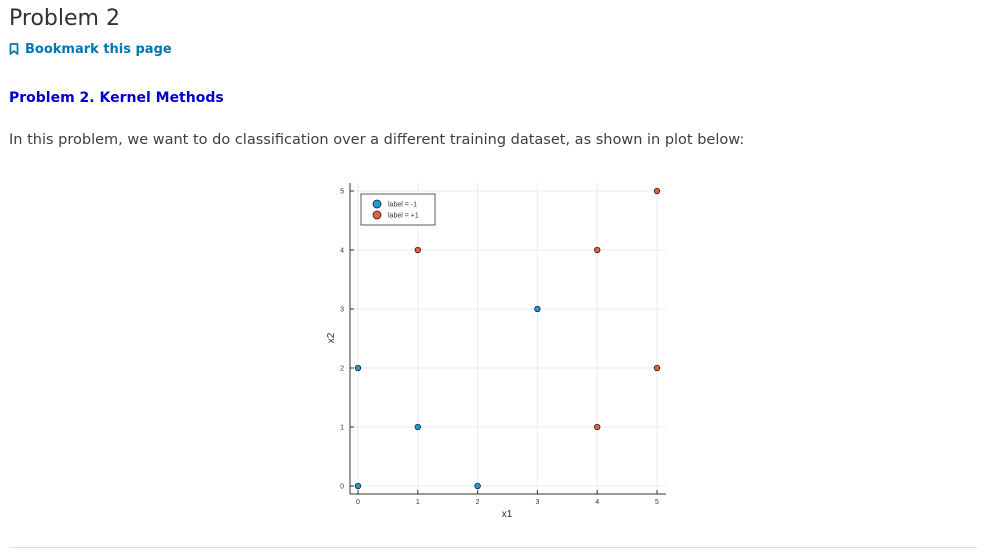 The height and width of the screenshot is (555, 986). Describe the element at coordinates (403, 216) in the screenshot. I see `legend-label: label = +1` at that location.